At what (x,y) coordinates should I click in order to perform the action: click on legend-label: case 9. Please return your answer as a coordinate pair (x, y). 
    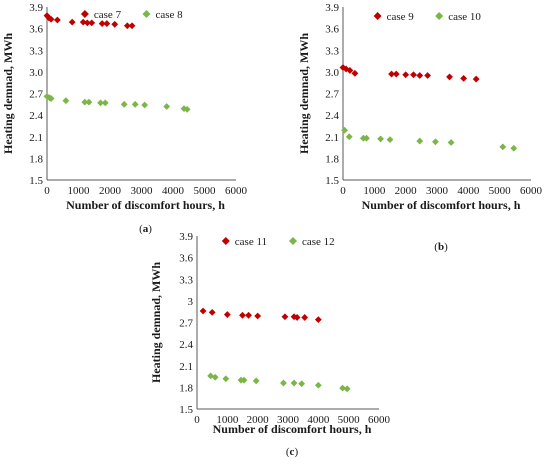
    Looking at the image, I should click on (401, 17).